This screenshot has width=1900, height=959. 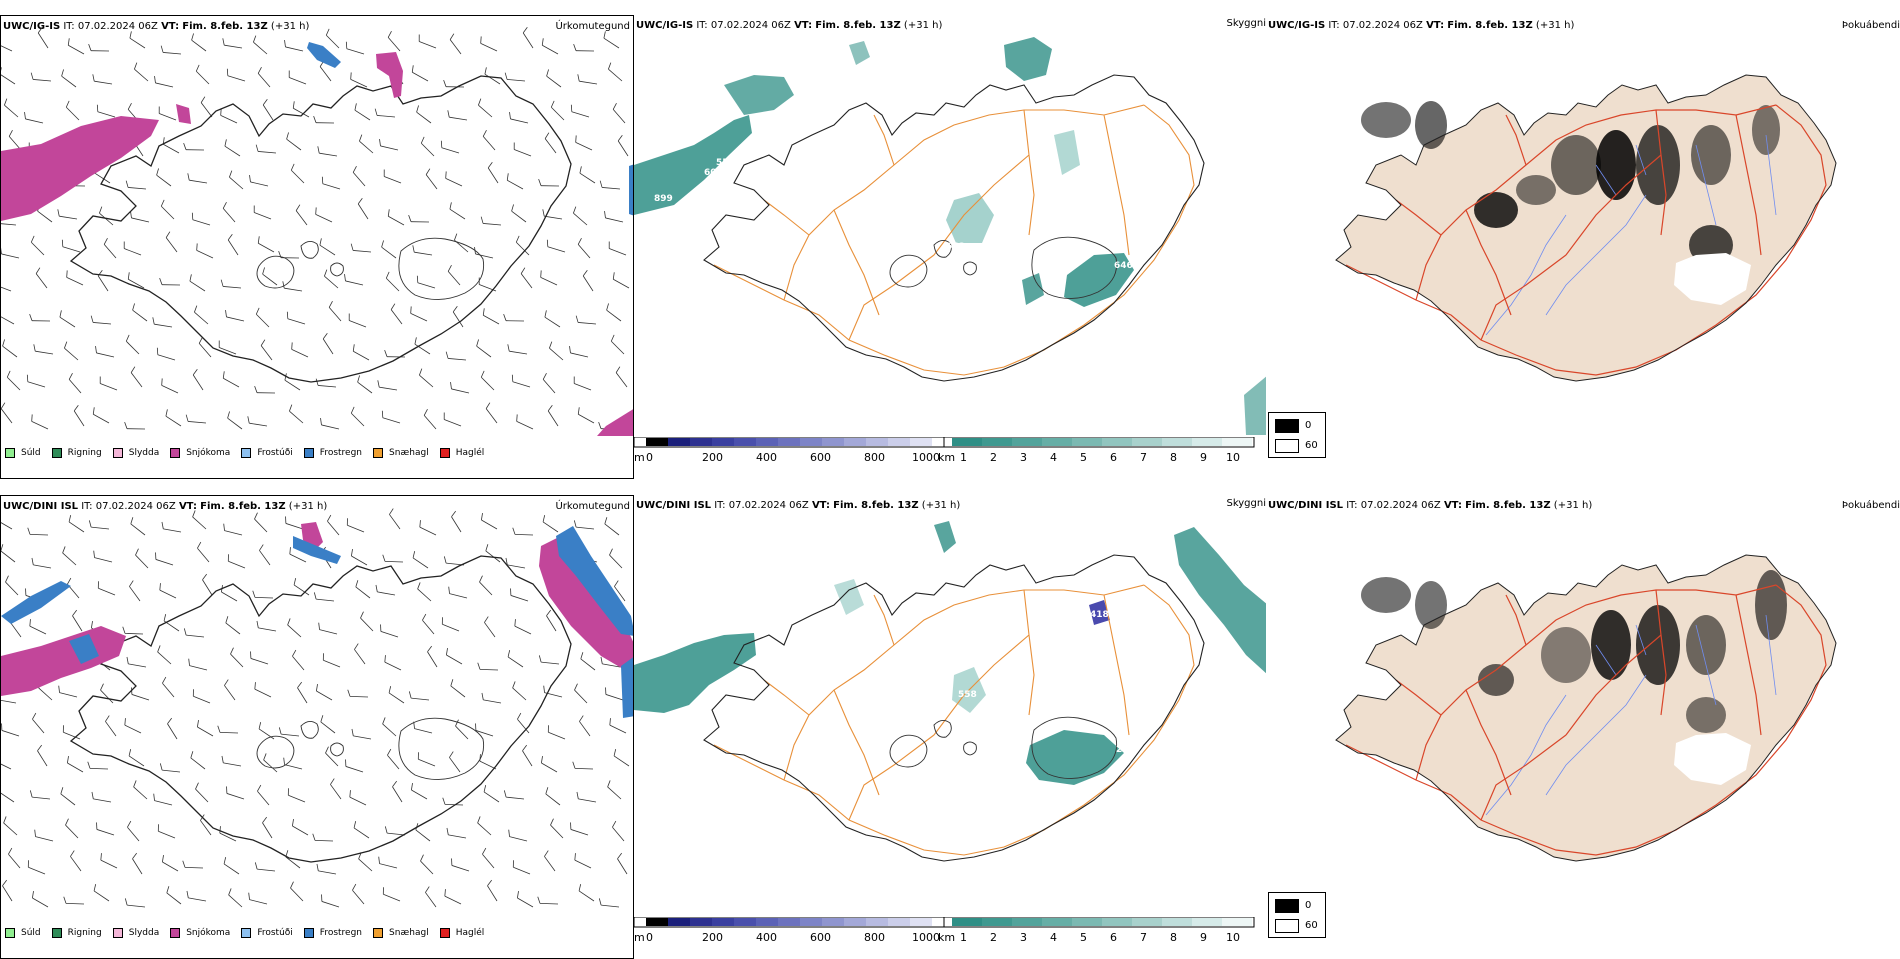 What do you see at coordinates (713, 173) in the screenshot?
I see `vis-value: 609` at bounding box center [713, 173].